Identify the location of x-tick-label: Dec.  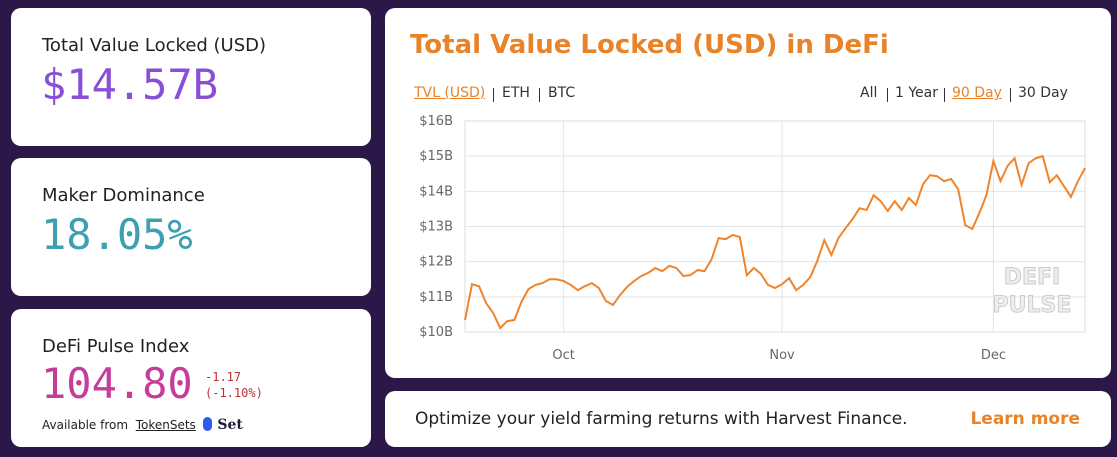
(993, 355).